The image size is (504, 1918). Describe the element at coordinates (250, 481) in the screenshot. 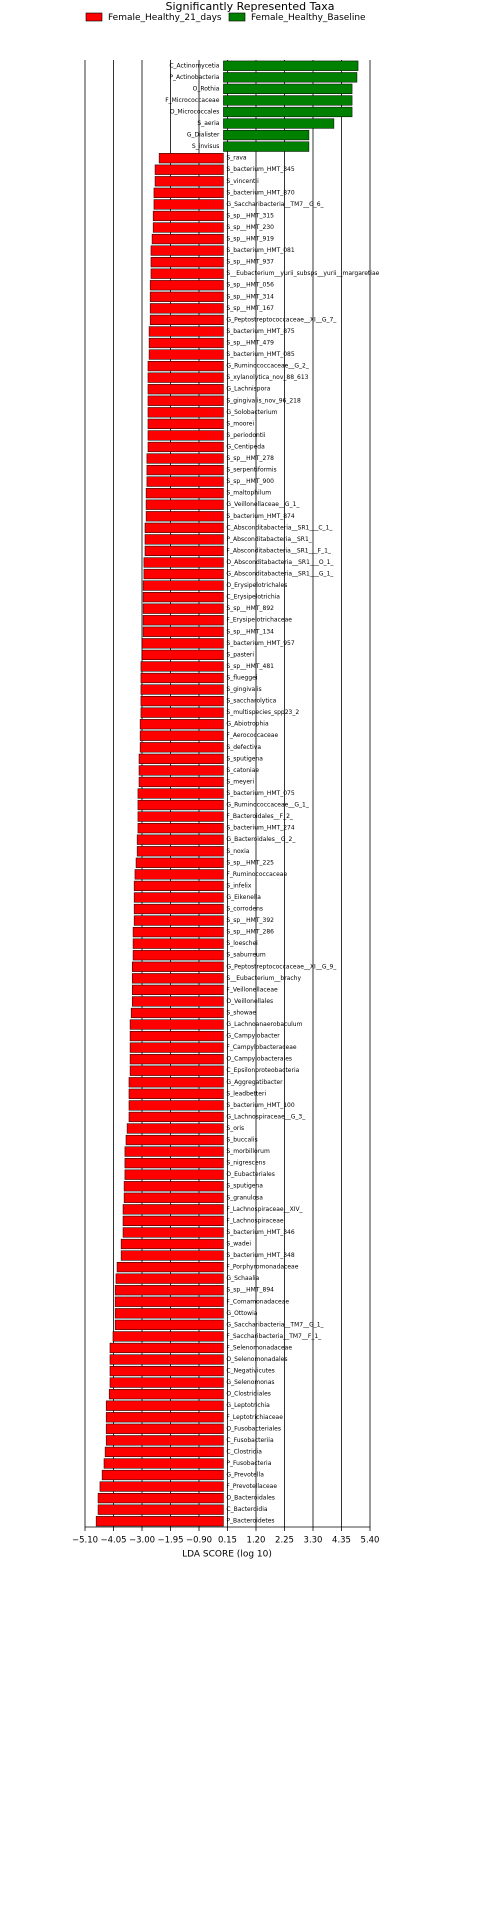

I see `category-label: S_sp__HMT_900` at that location.